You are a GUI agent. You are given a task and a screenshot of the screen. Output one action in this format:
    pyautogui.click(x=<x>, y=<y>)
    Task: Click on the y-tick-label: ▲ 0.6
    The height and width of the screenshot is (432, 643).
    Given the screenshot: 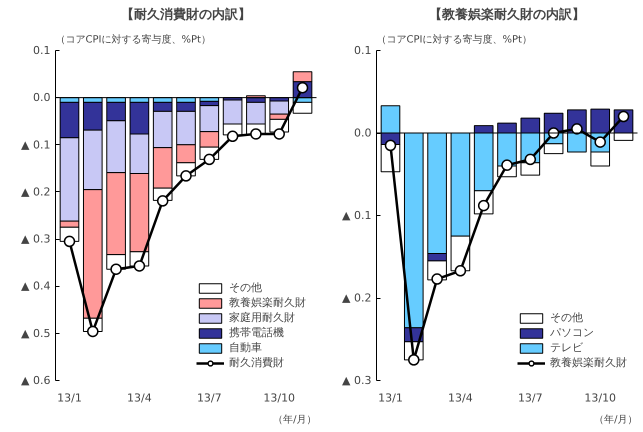 What is the action you would take?
    pyautogui.click(x=36, y=380)
    